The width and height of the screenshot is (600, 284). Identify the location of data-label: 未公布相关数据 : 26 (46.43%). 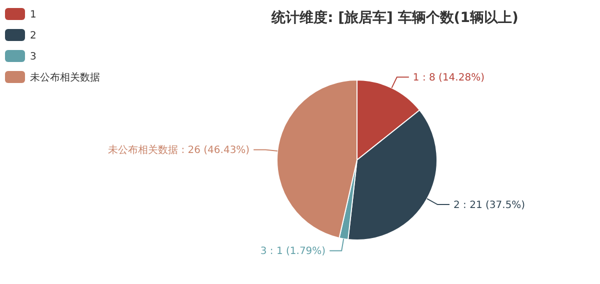
(179, 150).